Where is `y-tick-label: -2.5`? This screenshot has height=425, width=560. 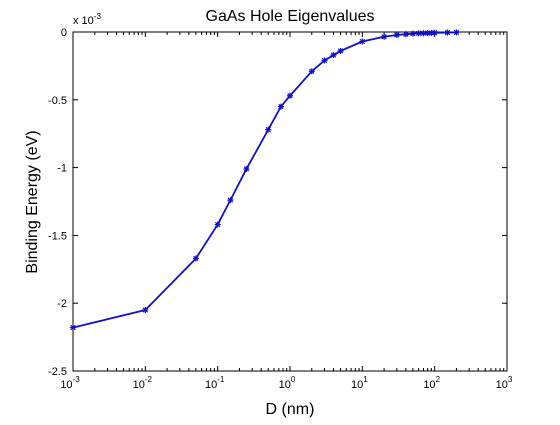
y-tick-label: -2.5 is located at coordinates (57, 372).